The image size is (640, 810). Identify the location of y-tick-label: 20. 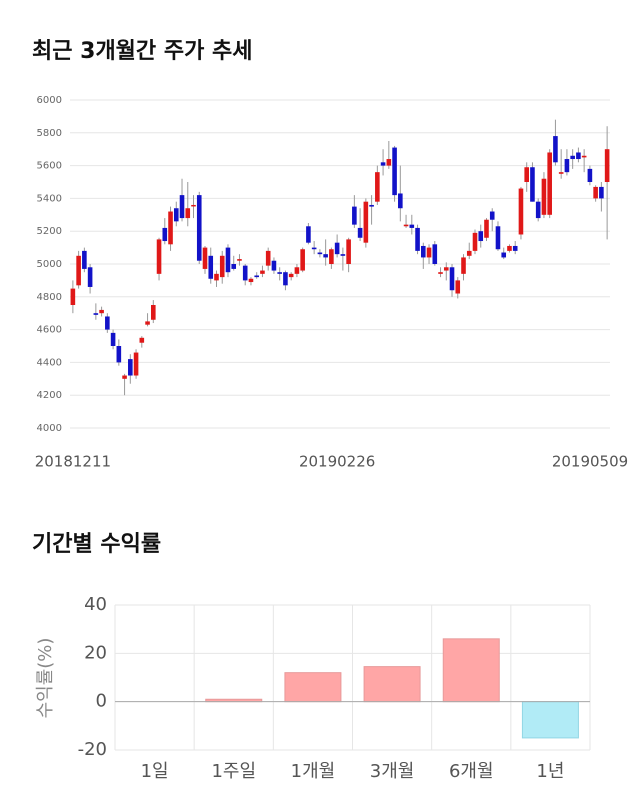
(95, 652).